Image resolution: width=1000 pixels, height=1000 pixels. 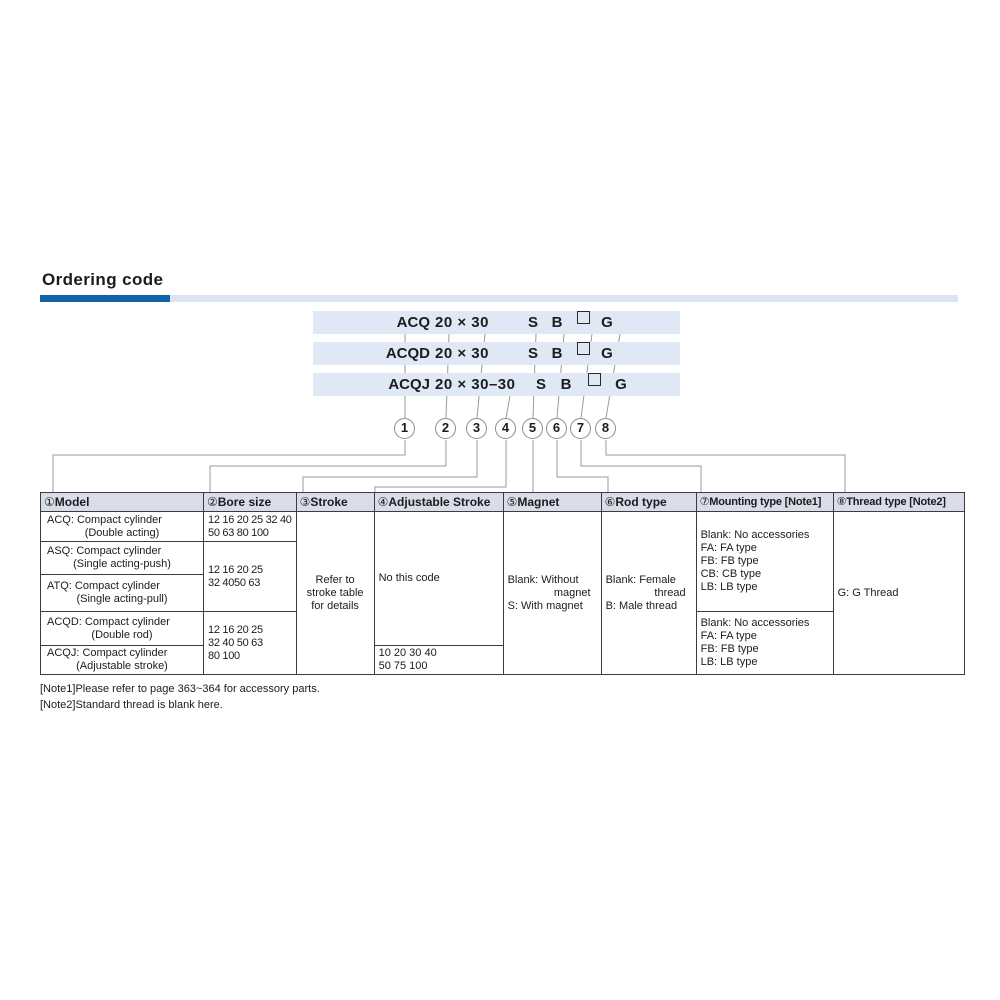 I want to click on callout-2: 2, so click(x=445, y=428).